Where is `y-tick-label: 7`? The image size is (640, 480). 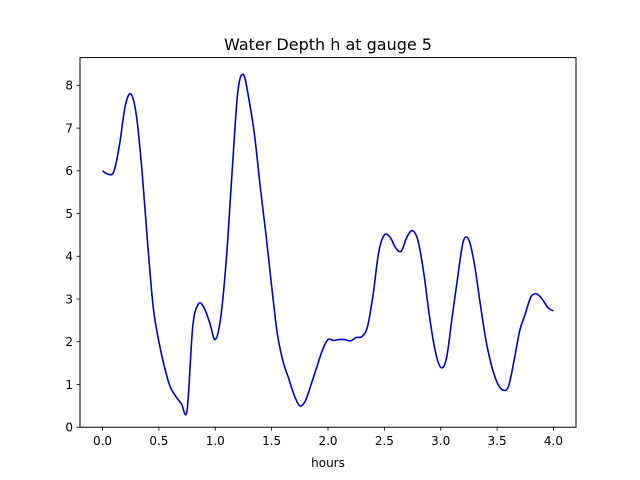 y-tick-label: 7 is located at coordinates (69, 128).